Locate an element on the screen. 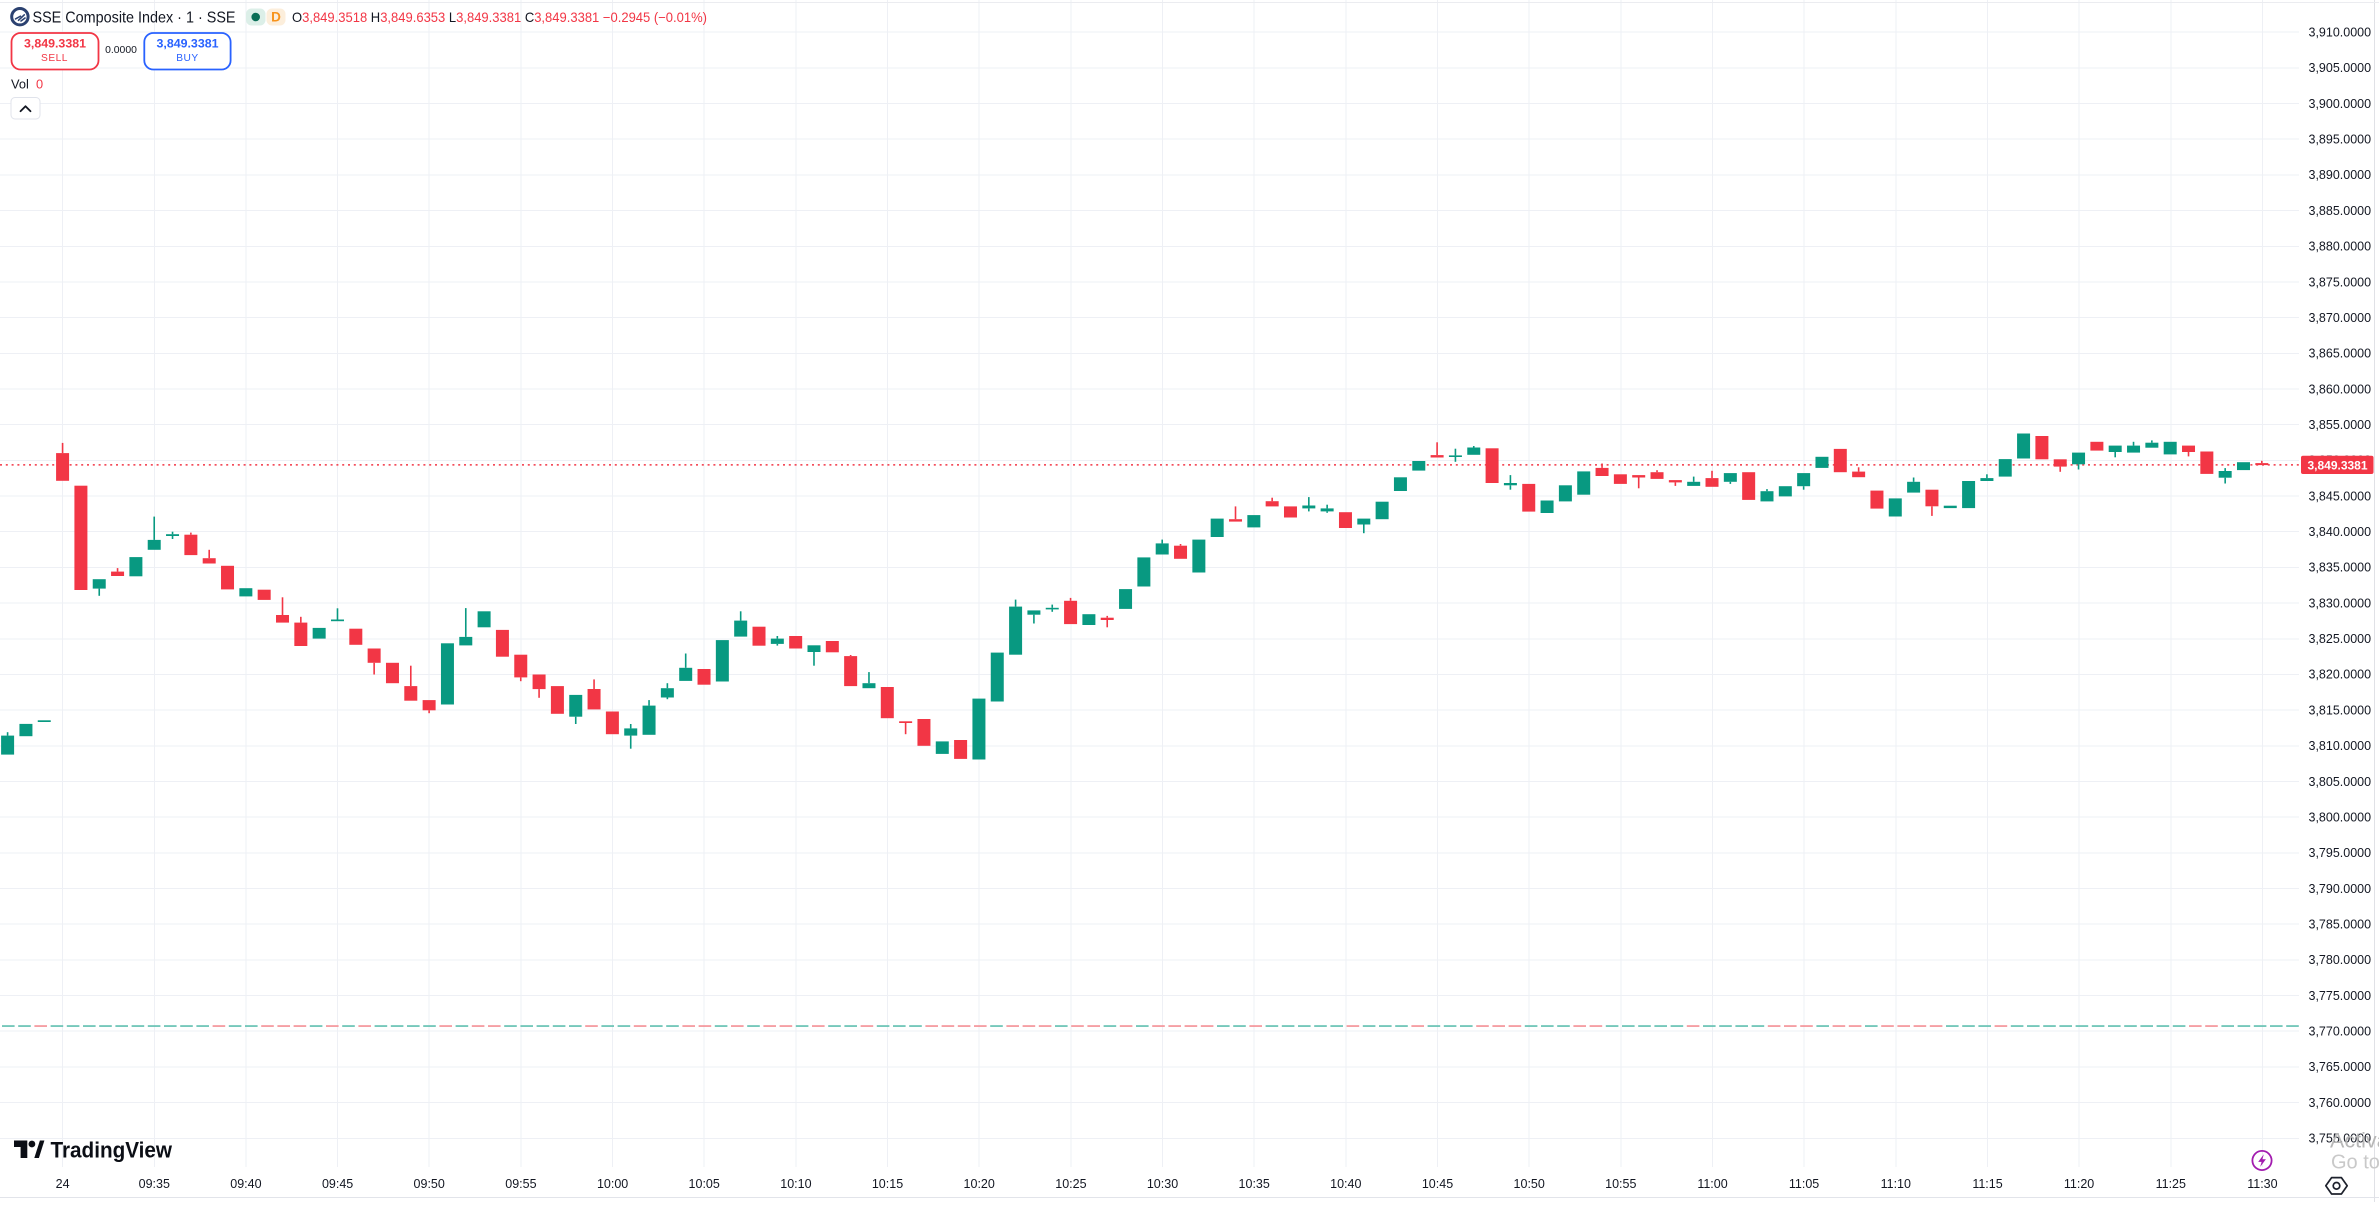 This screenshot has width=2379, height=1207. svg-text: 3,865.0000 is located at coordinates (2340, 354).